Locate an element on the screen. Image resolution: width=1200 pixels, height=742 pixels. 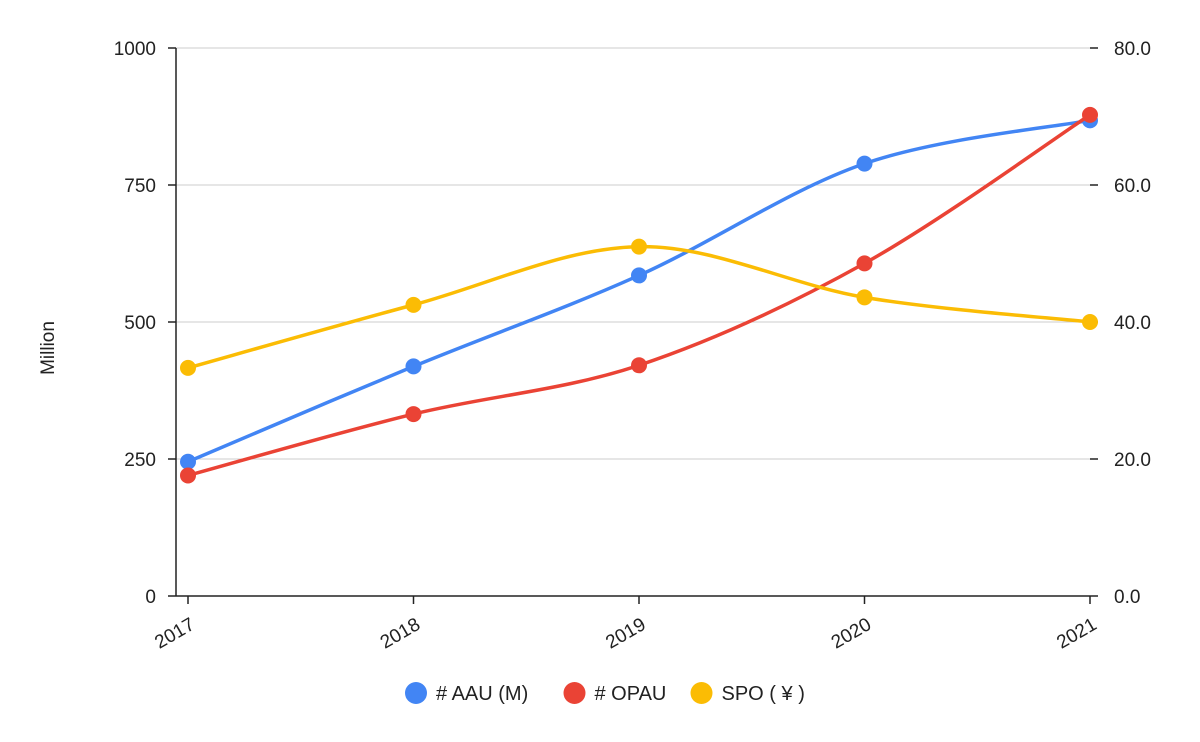
legend-item: SPO ( ¥ ) is located at coordinates (747, 693).